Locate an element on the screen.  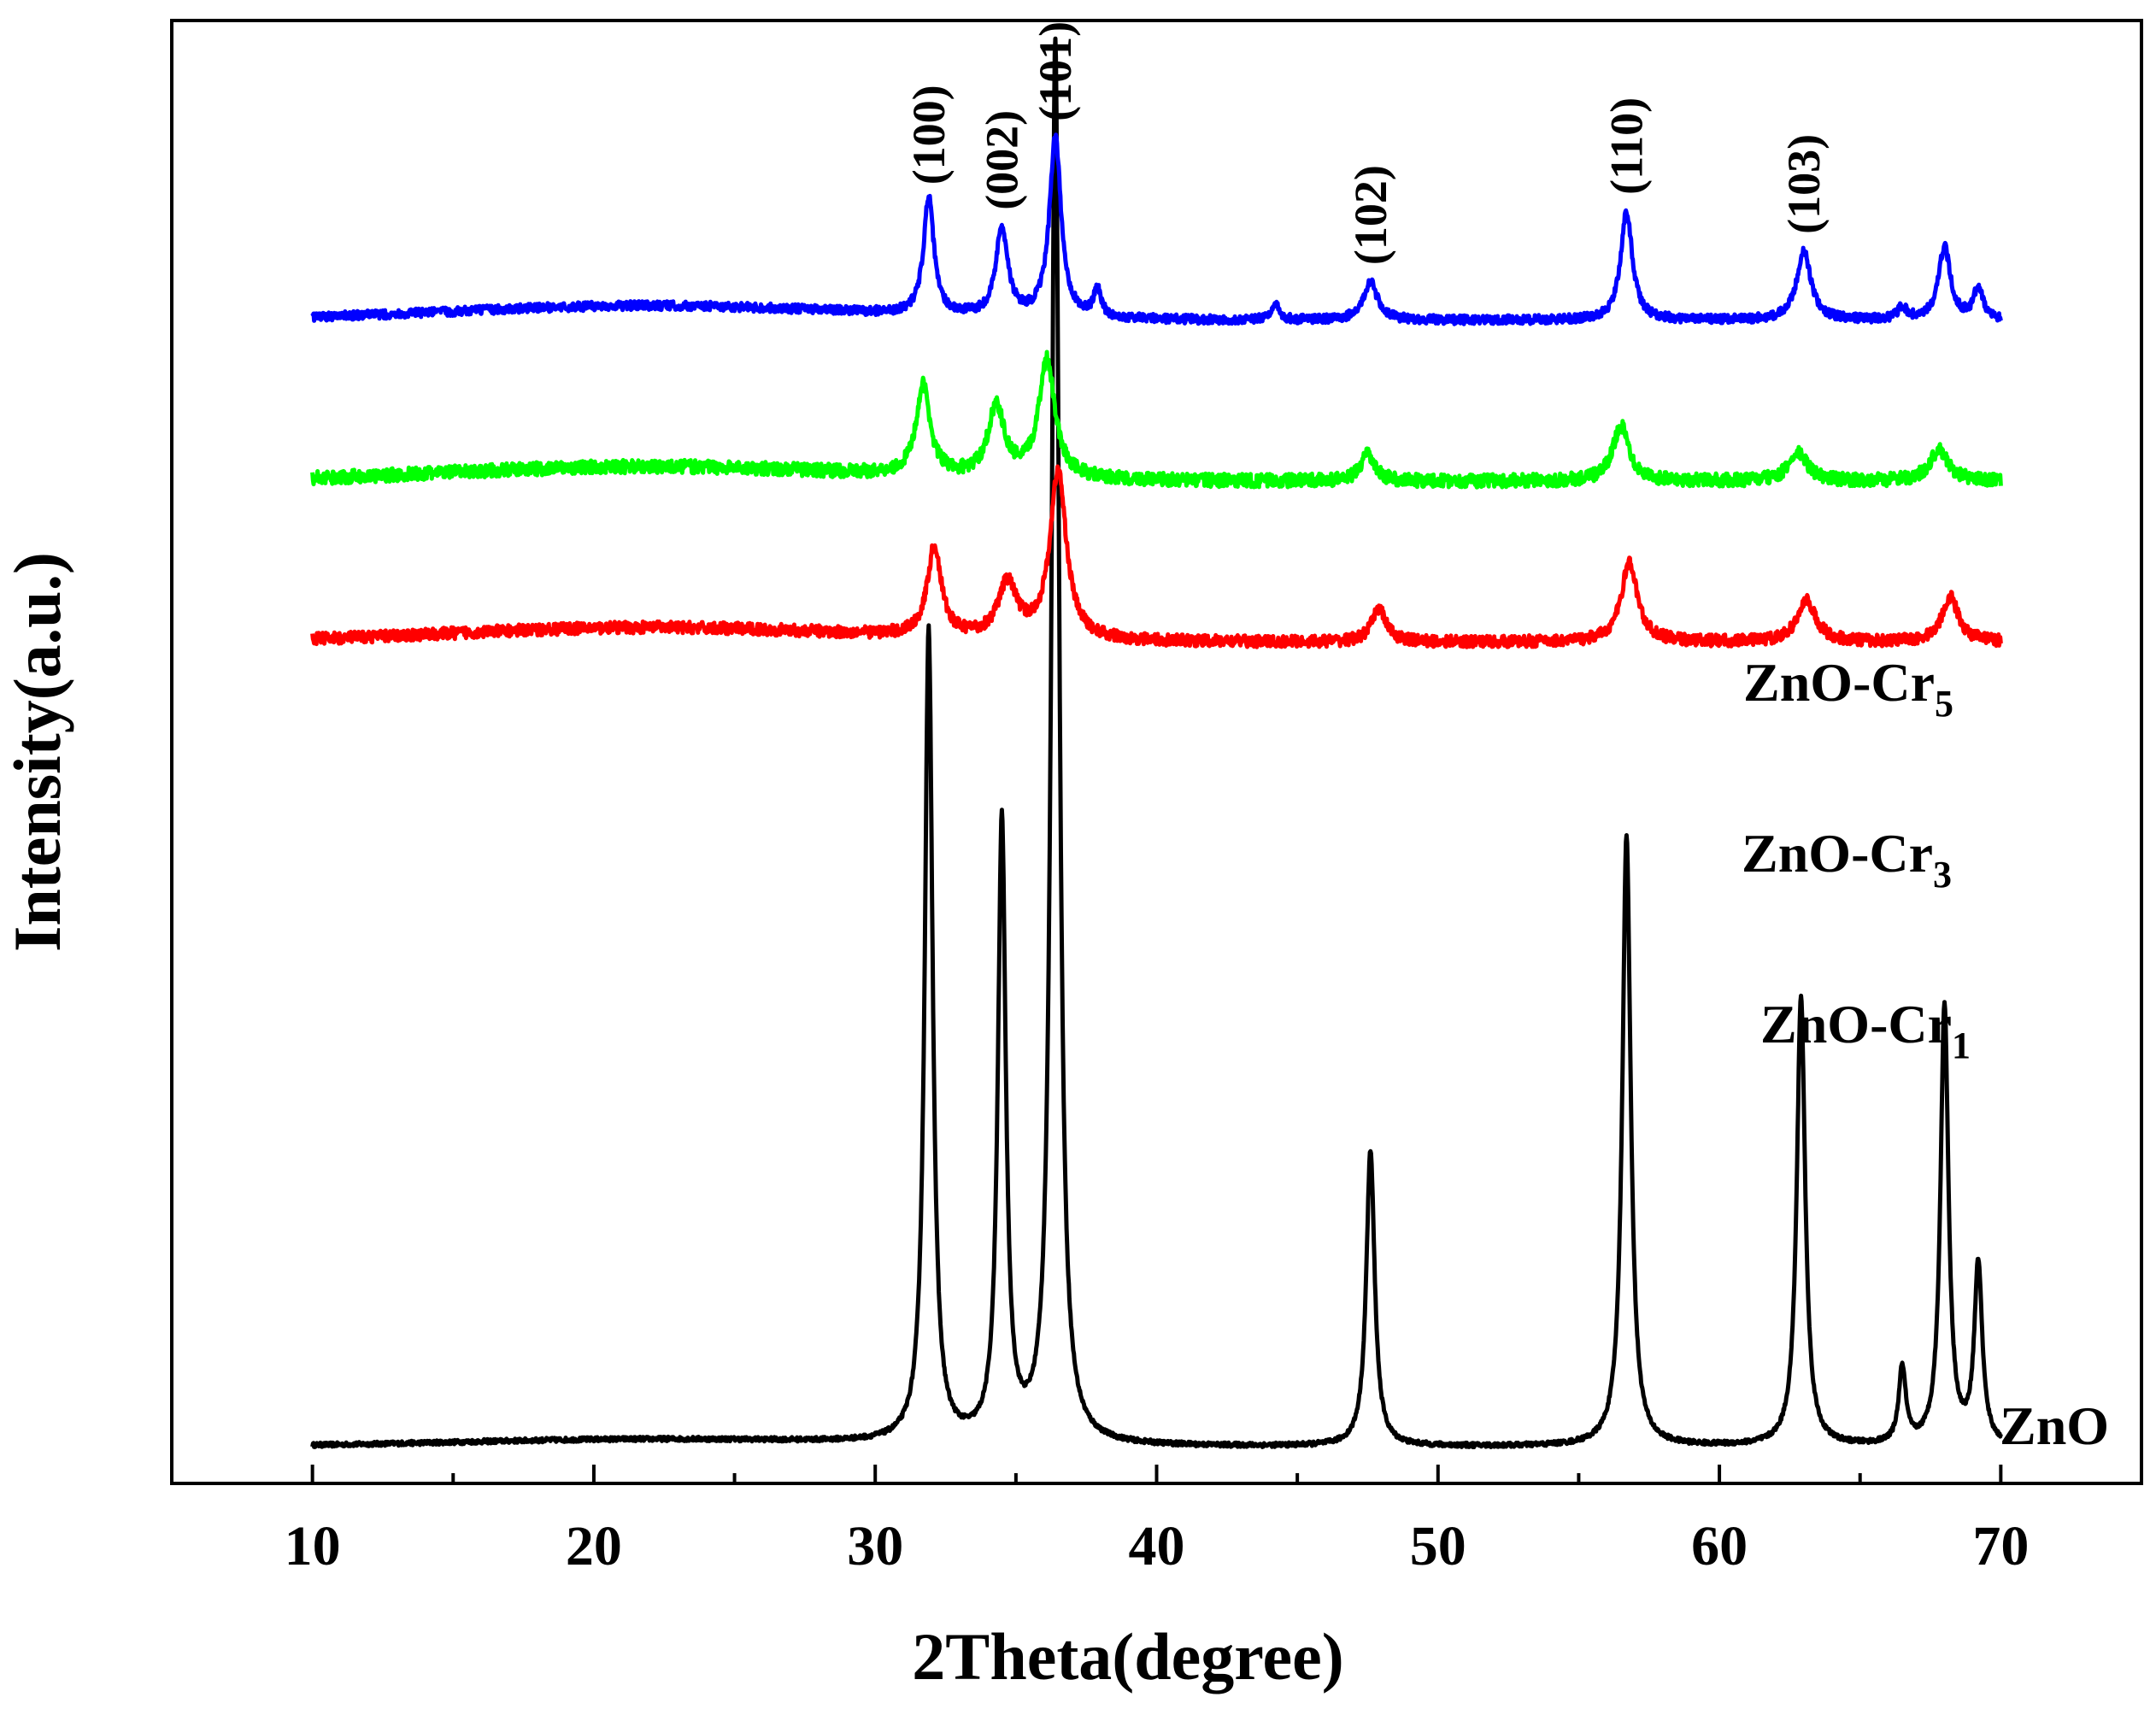
x-tick-label-10: 10 is located at coordinates (313, 1546).